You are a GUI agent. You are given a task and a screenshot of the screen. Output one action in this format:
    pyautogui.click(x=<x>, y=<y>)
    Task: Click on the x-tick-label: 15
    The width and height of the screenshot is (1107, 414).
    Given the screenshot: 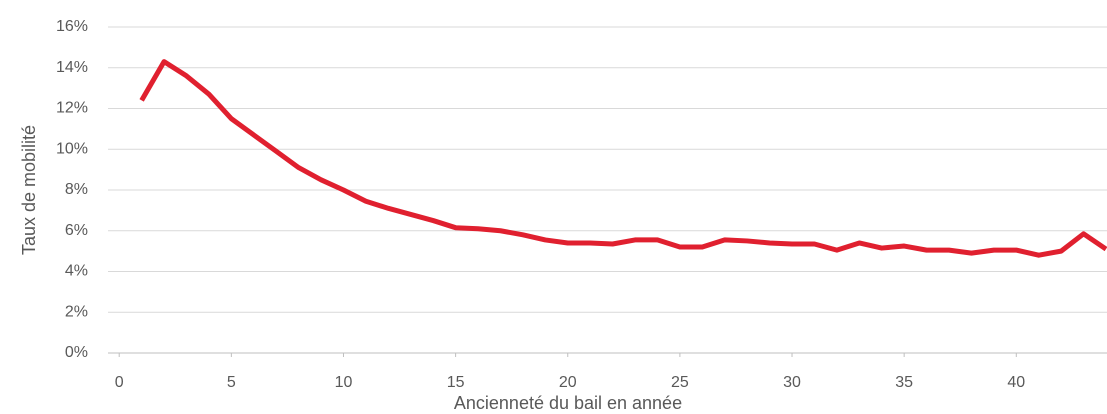 What is the action you would take?
    pyautogui.click(x=456, y=382)
    